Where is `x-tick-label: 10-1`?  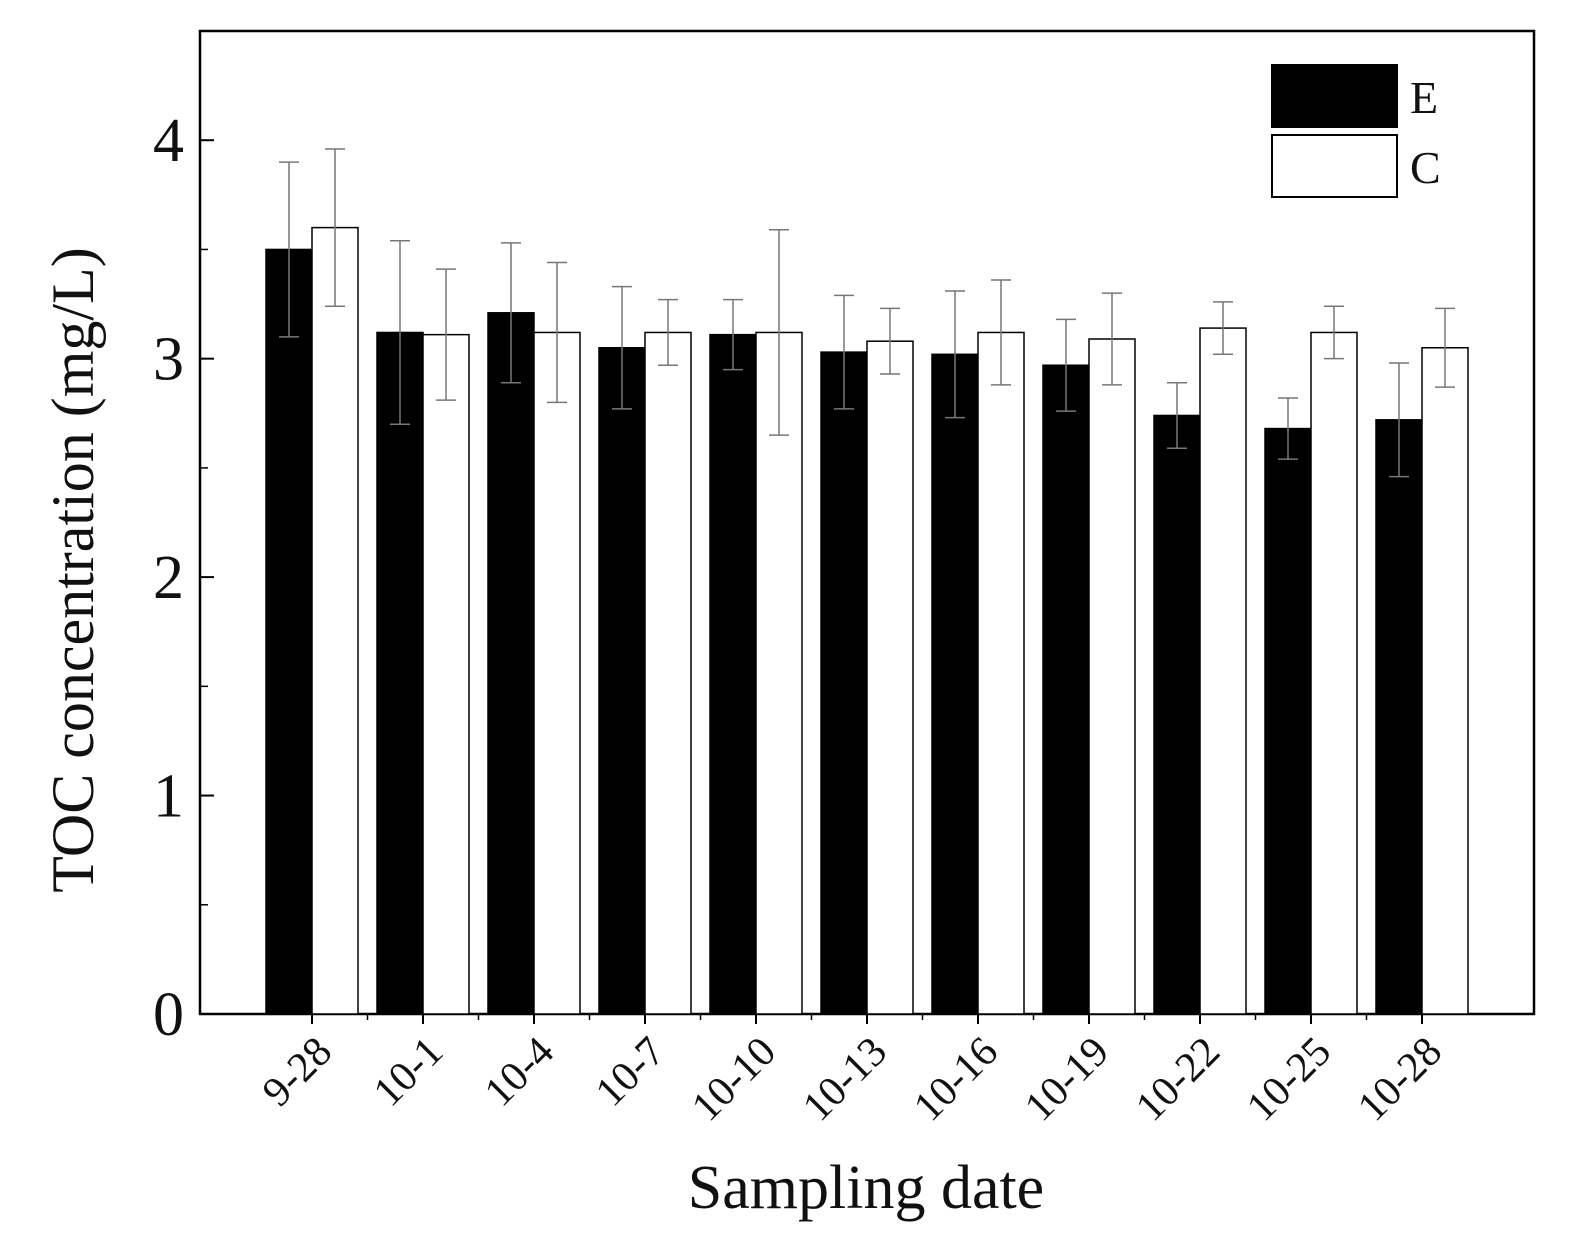
x-tick-label: 10-1 is located at coordinates (408, 1072).